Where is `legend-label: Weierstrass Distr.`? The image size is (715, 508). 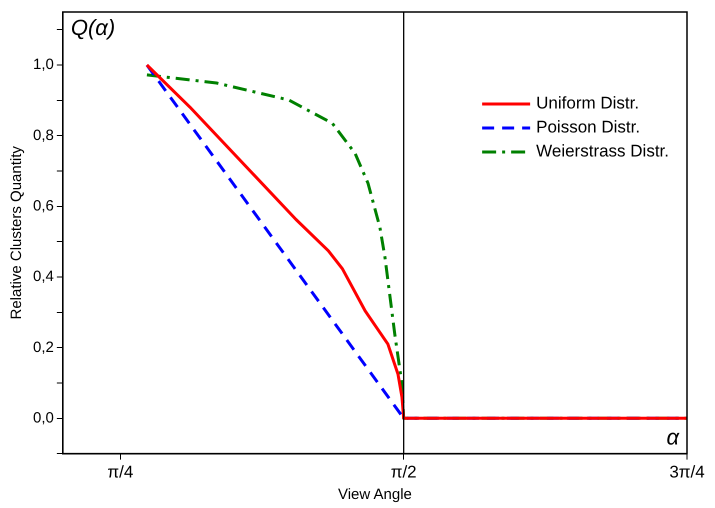 legend-label: Weierstrass Distr. is located at coordinates (603, 151).